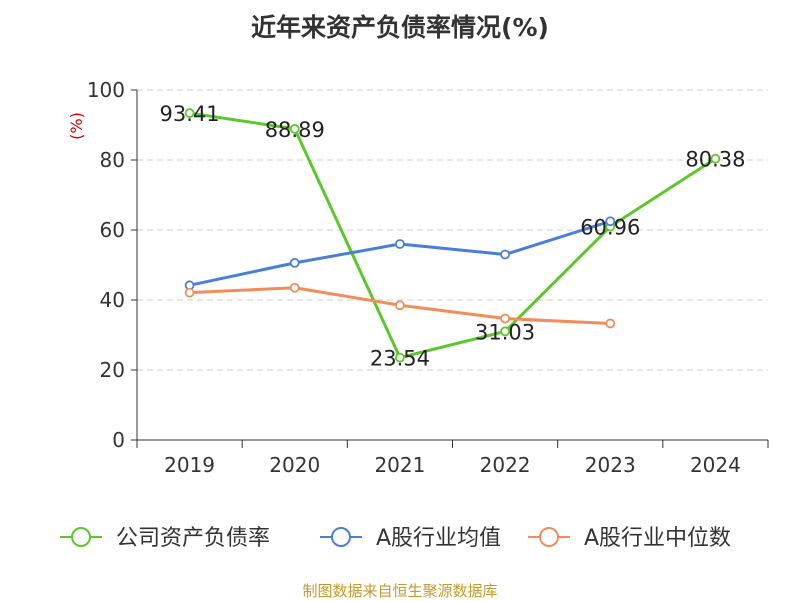  I want to click on y-tick-label: 20, so click(112, 370).